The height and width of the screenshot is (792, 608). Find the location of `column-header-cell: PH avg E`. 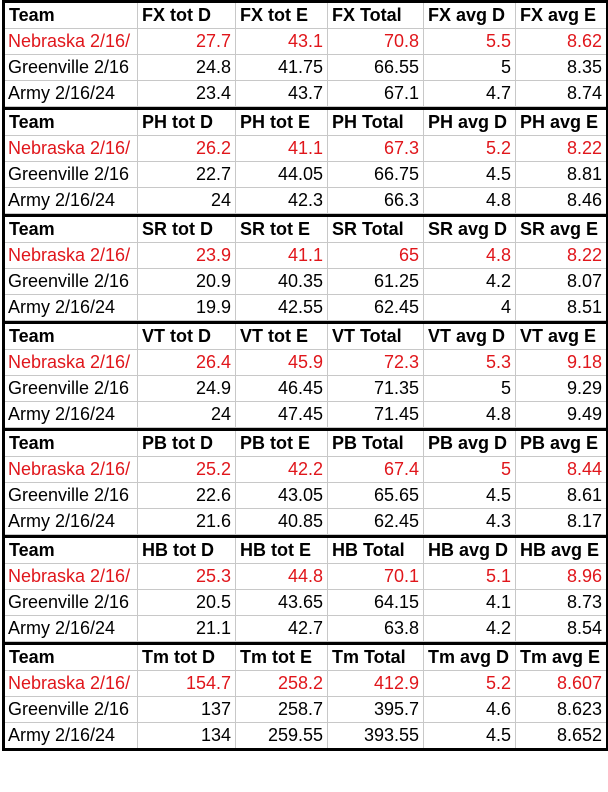

column-header-cell: PH avg E is located at coordinates (561, 121).